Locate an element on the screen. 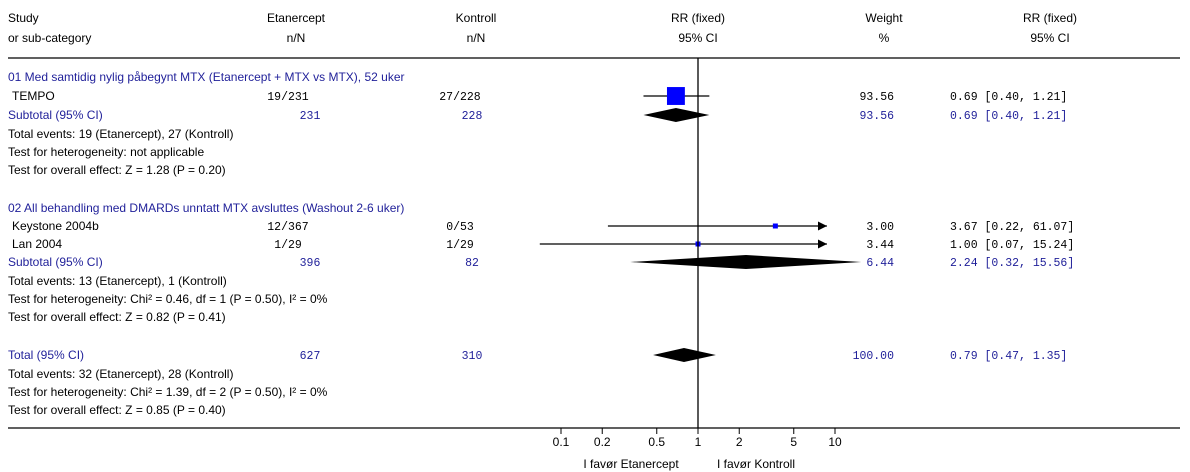 This screenshot has width=1190, height=472. group-note: Test for heterogeneity: not applicable is located at coordinates (106, 152).